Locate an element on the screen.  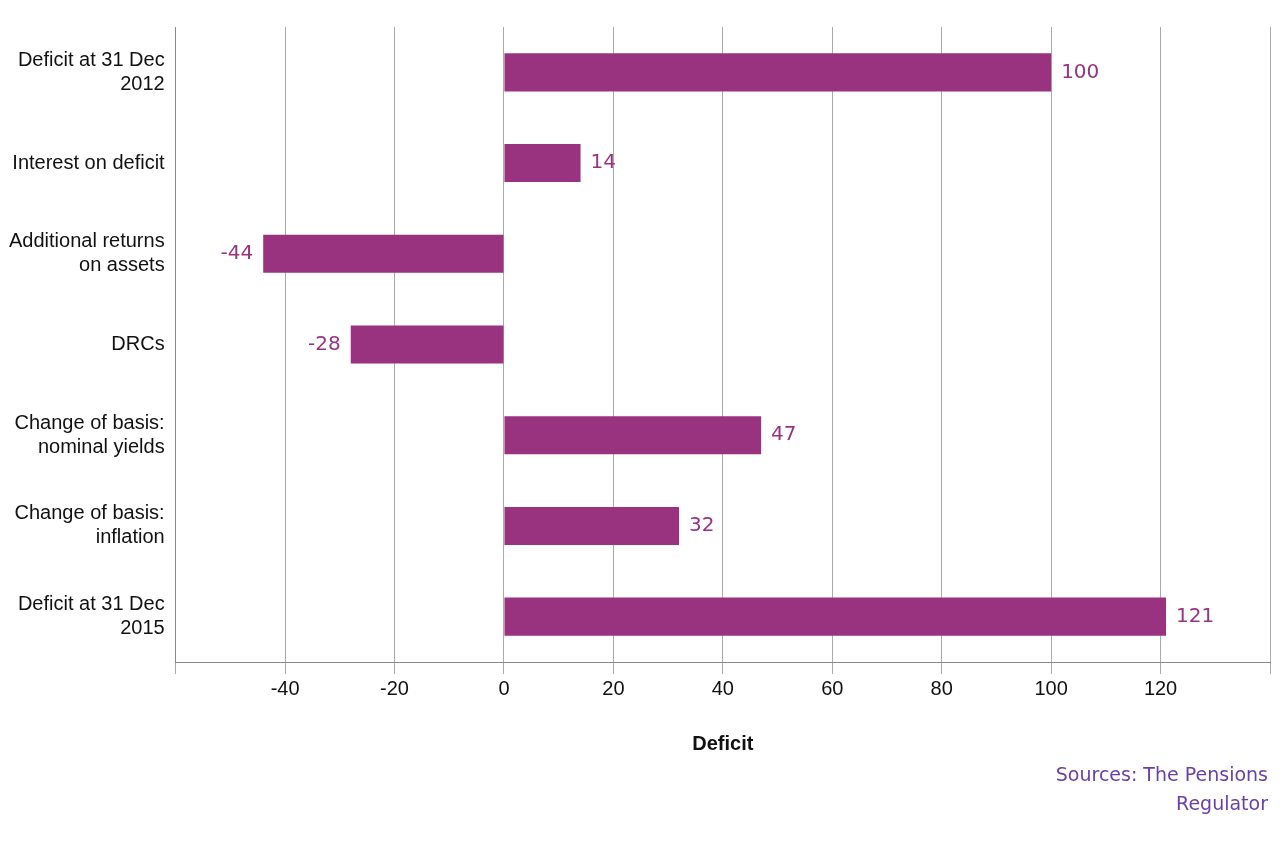
data-label: 100 is located at coordinates (1080, 70).